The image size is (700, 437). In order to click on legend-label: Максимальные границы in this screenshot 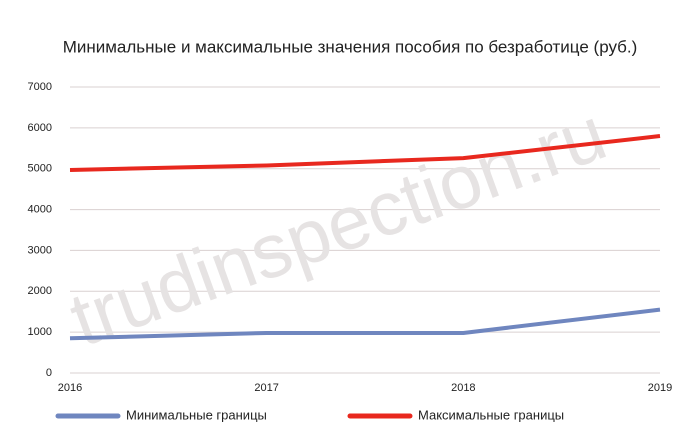, I will do `click(491, 414)`.